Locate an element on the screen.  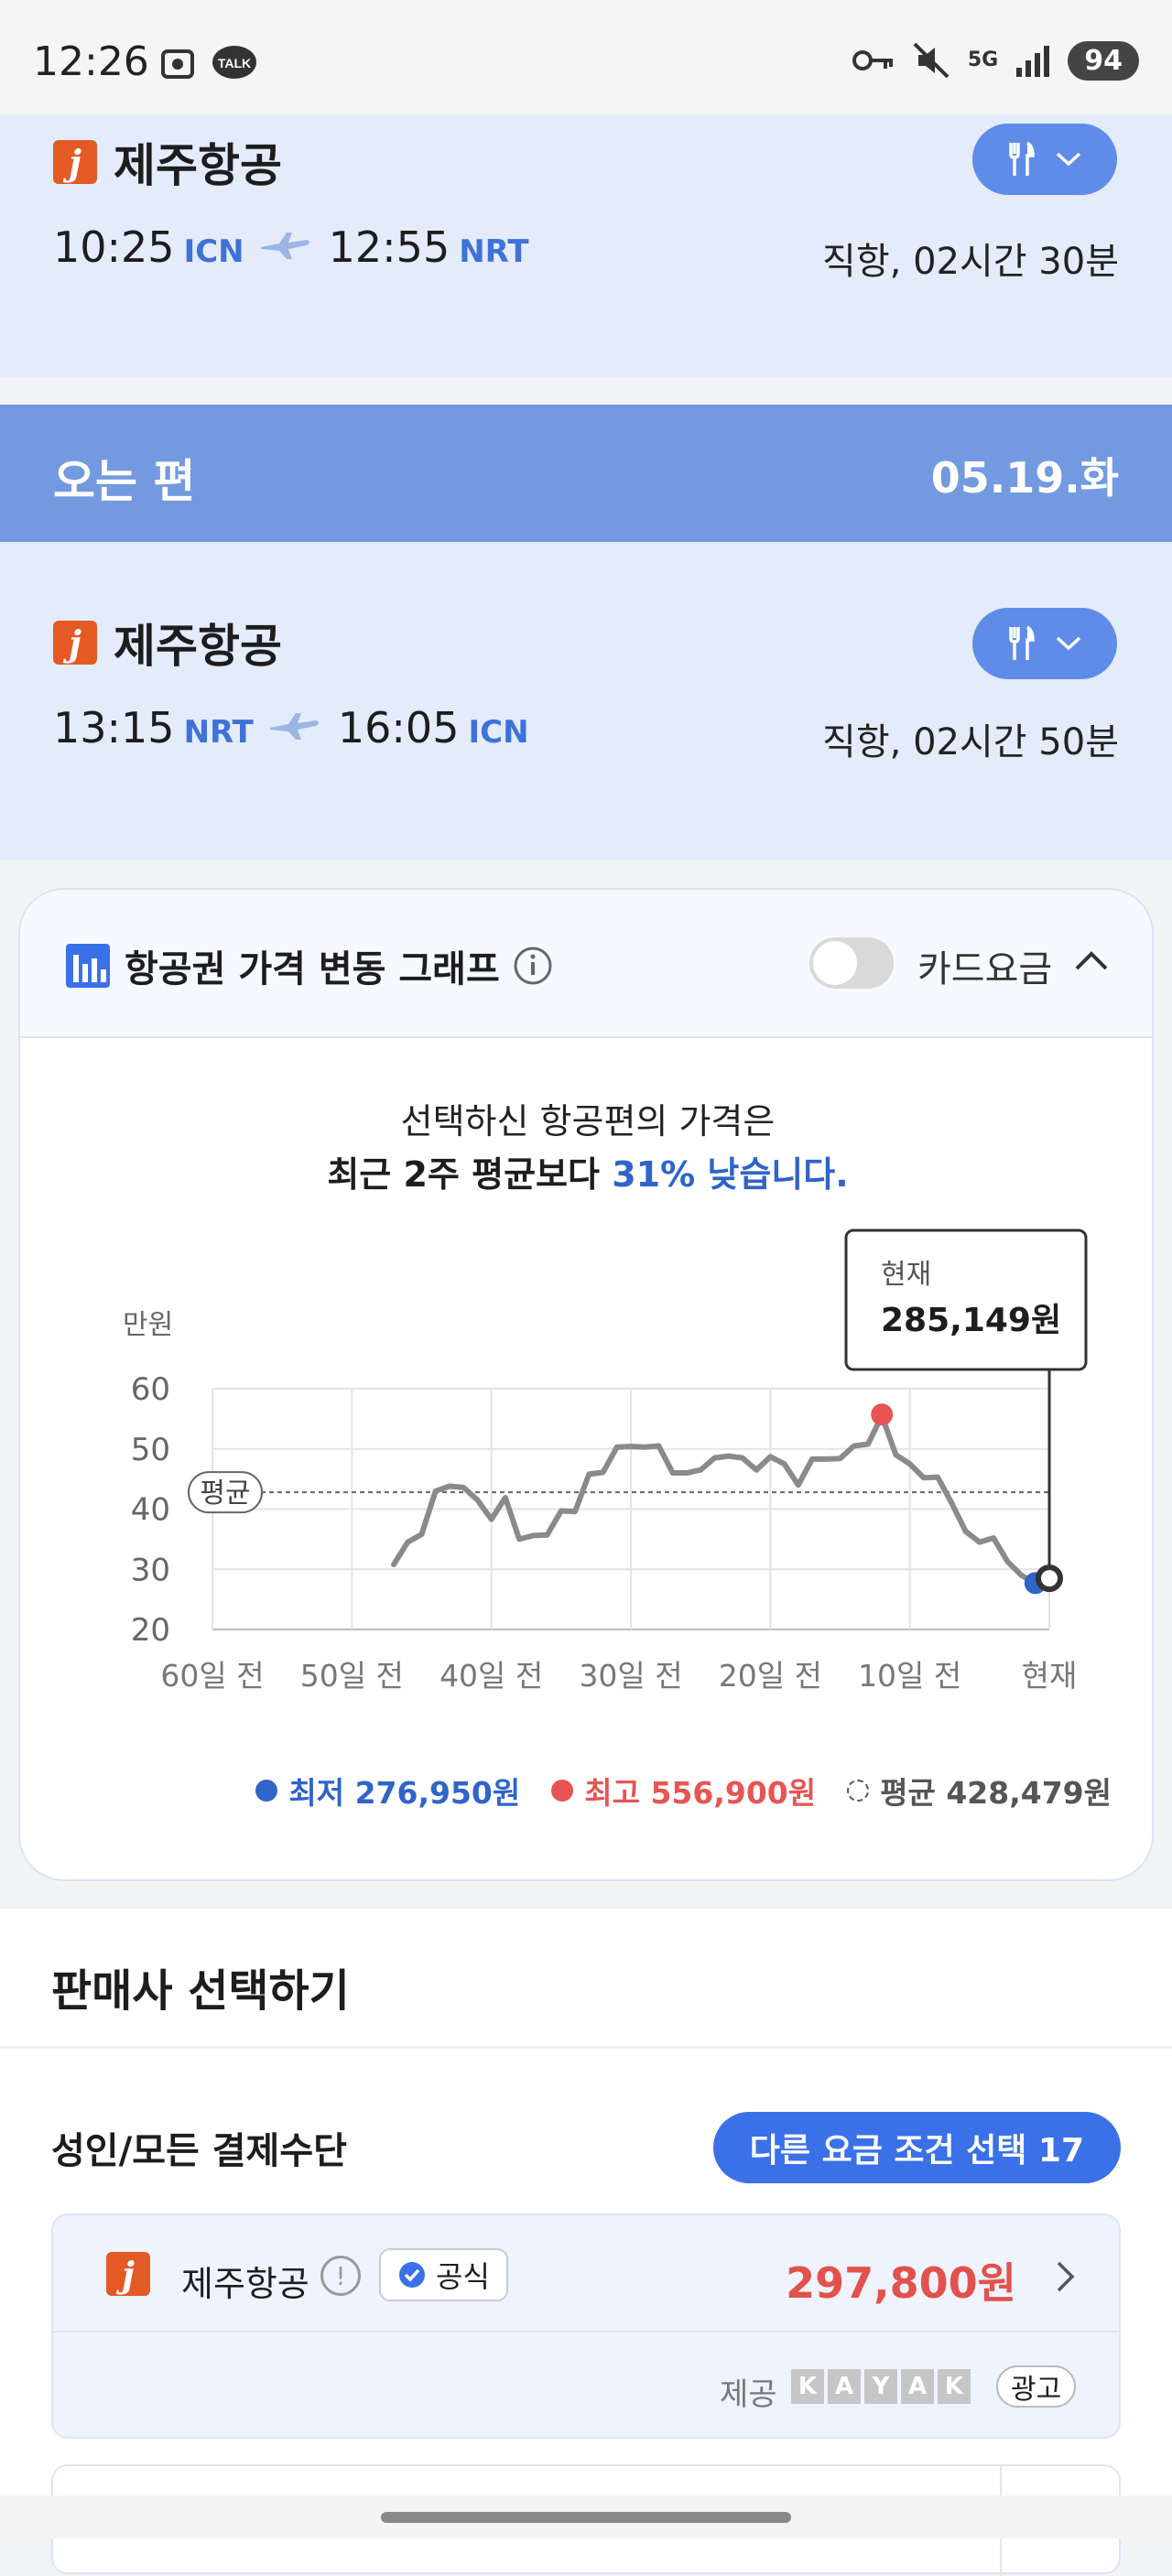
inbound-times: 13:15 NRT 16:05 ICN is located at coordinates (291, 728).